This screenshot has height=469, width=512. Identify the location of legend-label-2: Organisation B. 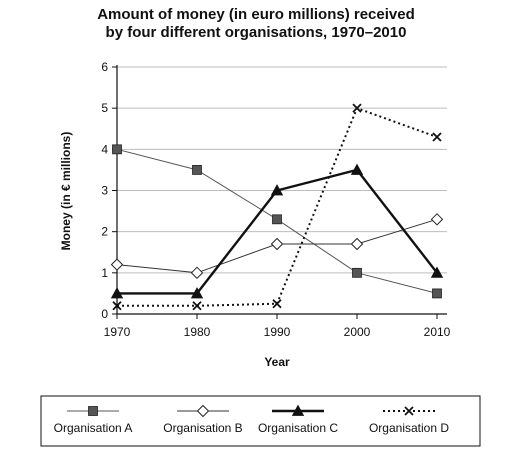
(202, 428).